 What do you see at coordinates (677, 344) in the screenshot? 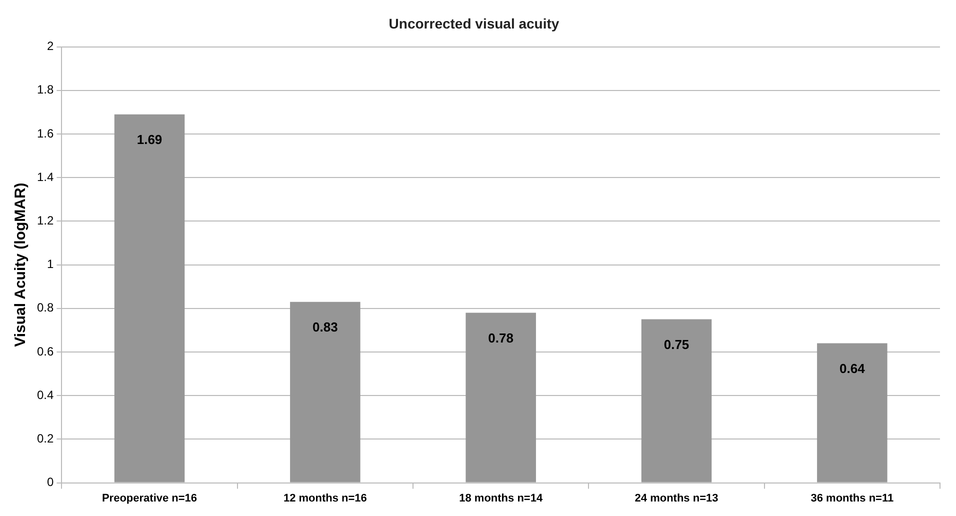
I see `data-label: 0.75` at bounding box center [677, 344].